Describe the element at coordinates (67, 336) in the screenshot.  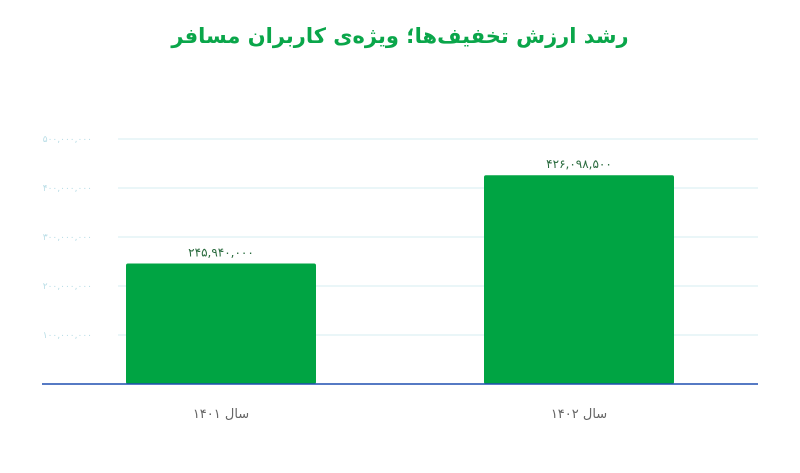
I see `y-tick-label: ۱۰۰,۰۰۰,۰۰۰` at that location.